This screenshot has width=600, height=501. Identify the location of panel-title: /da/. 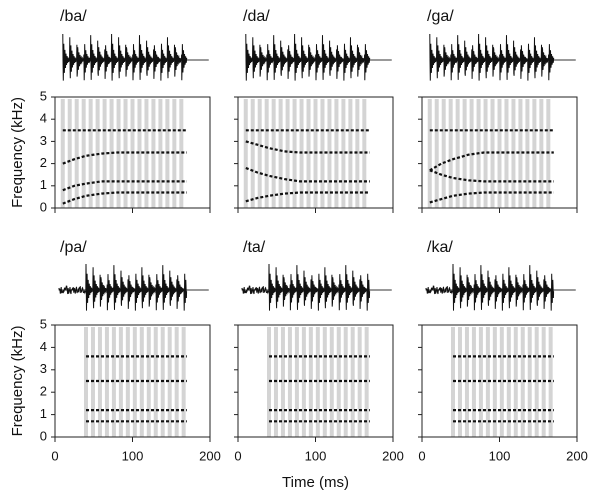
(256, 16).